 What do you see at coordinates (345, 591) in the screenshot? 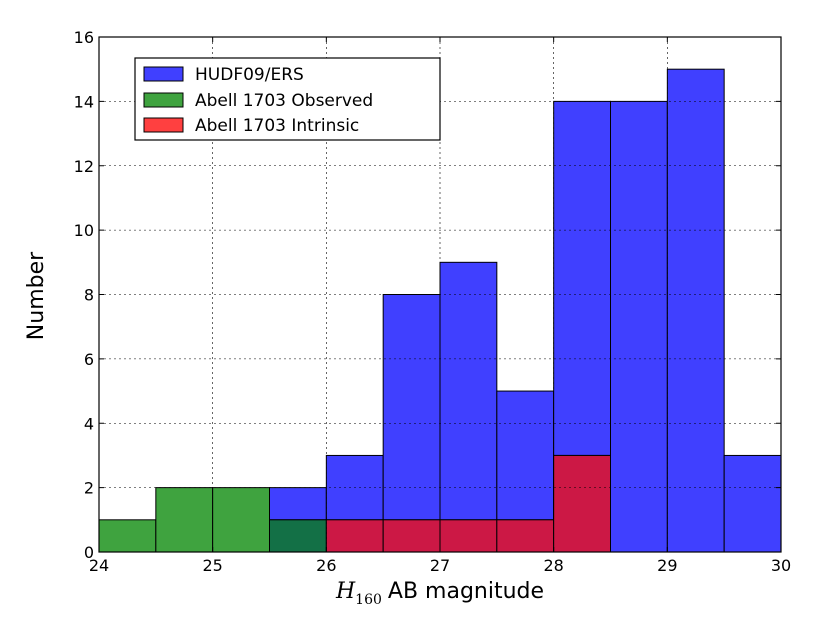
I see `x-axis-symbol: H` at bounding box center [345, 591].